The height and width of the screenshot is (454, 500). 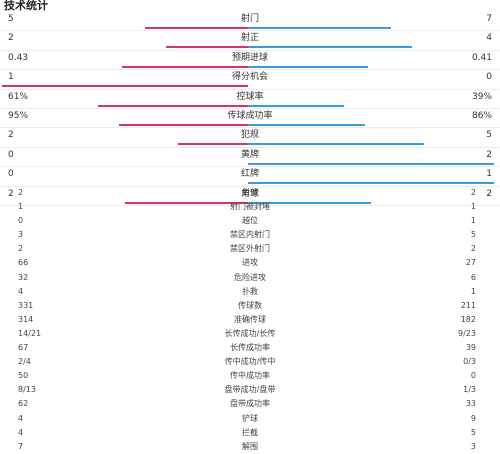 What do you see at coordinates (489, 77) in the screenshot?
I see `away-value: 0` at bounding box center [489, 77].